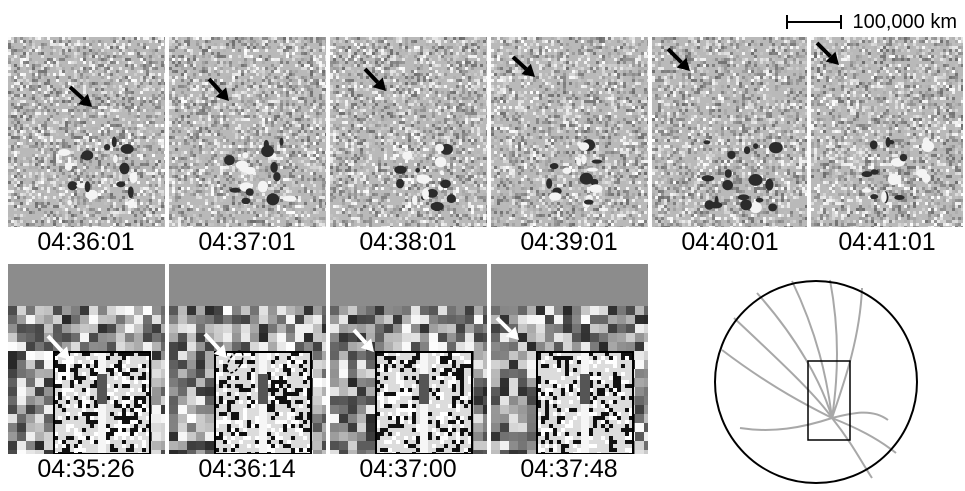 Image resolution: width=965 pixels, height=491 pixels. I want to click on top-caption-2: 04:37:01, so click(247, 242).